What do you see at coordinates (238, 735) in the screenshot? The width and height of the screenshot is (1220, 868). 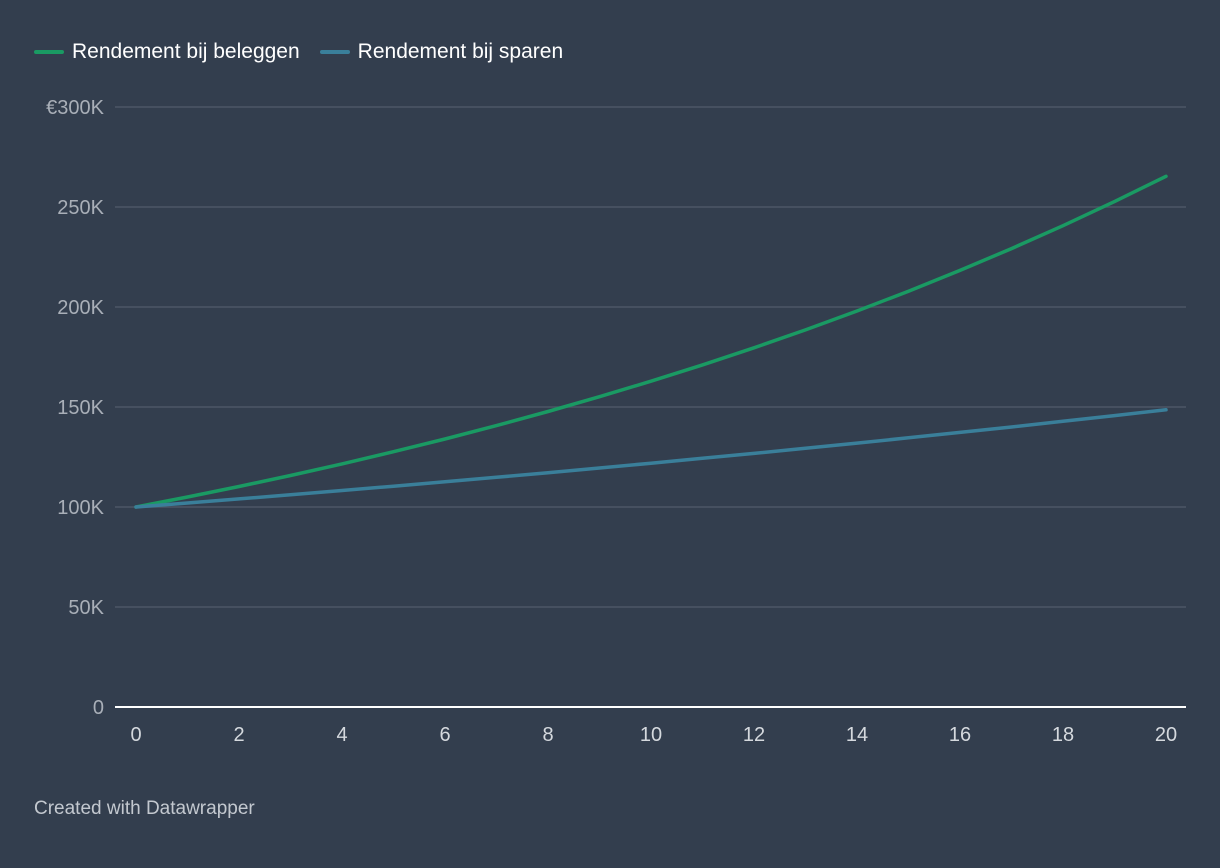 I see `x-tick-label: 2` at bounding box center [238, 735].